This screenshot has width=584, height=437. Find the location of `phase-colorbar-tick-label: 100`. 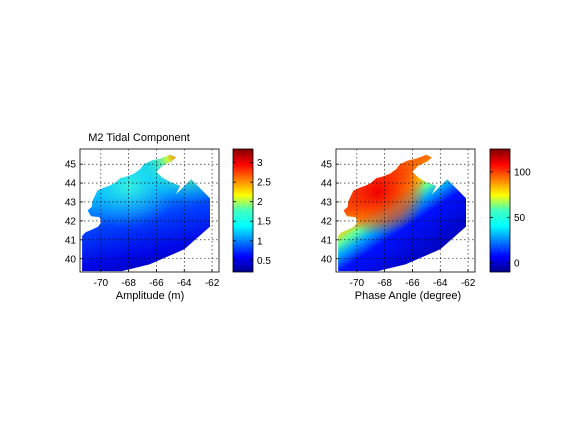

phase-colorbar-tick-label: 100 is located at coordinates (522, 172).